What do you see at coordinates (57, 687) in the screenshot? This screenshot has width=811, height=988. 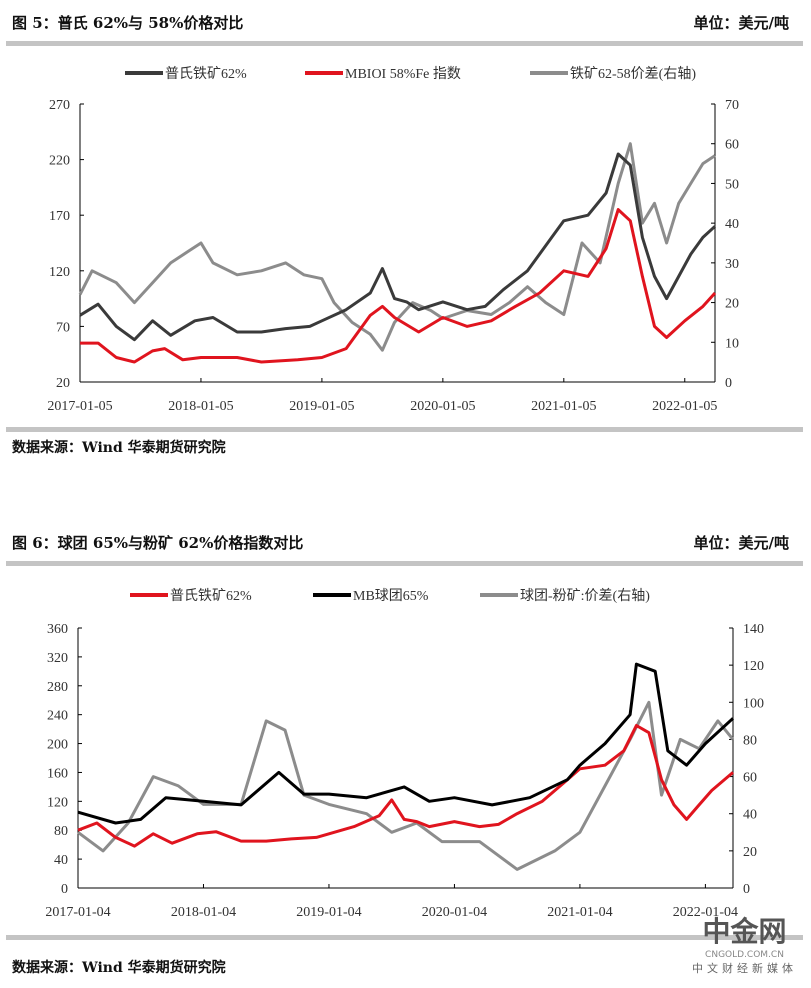 I see `y-tick-label: 280` at bounding box center [57, 687].